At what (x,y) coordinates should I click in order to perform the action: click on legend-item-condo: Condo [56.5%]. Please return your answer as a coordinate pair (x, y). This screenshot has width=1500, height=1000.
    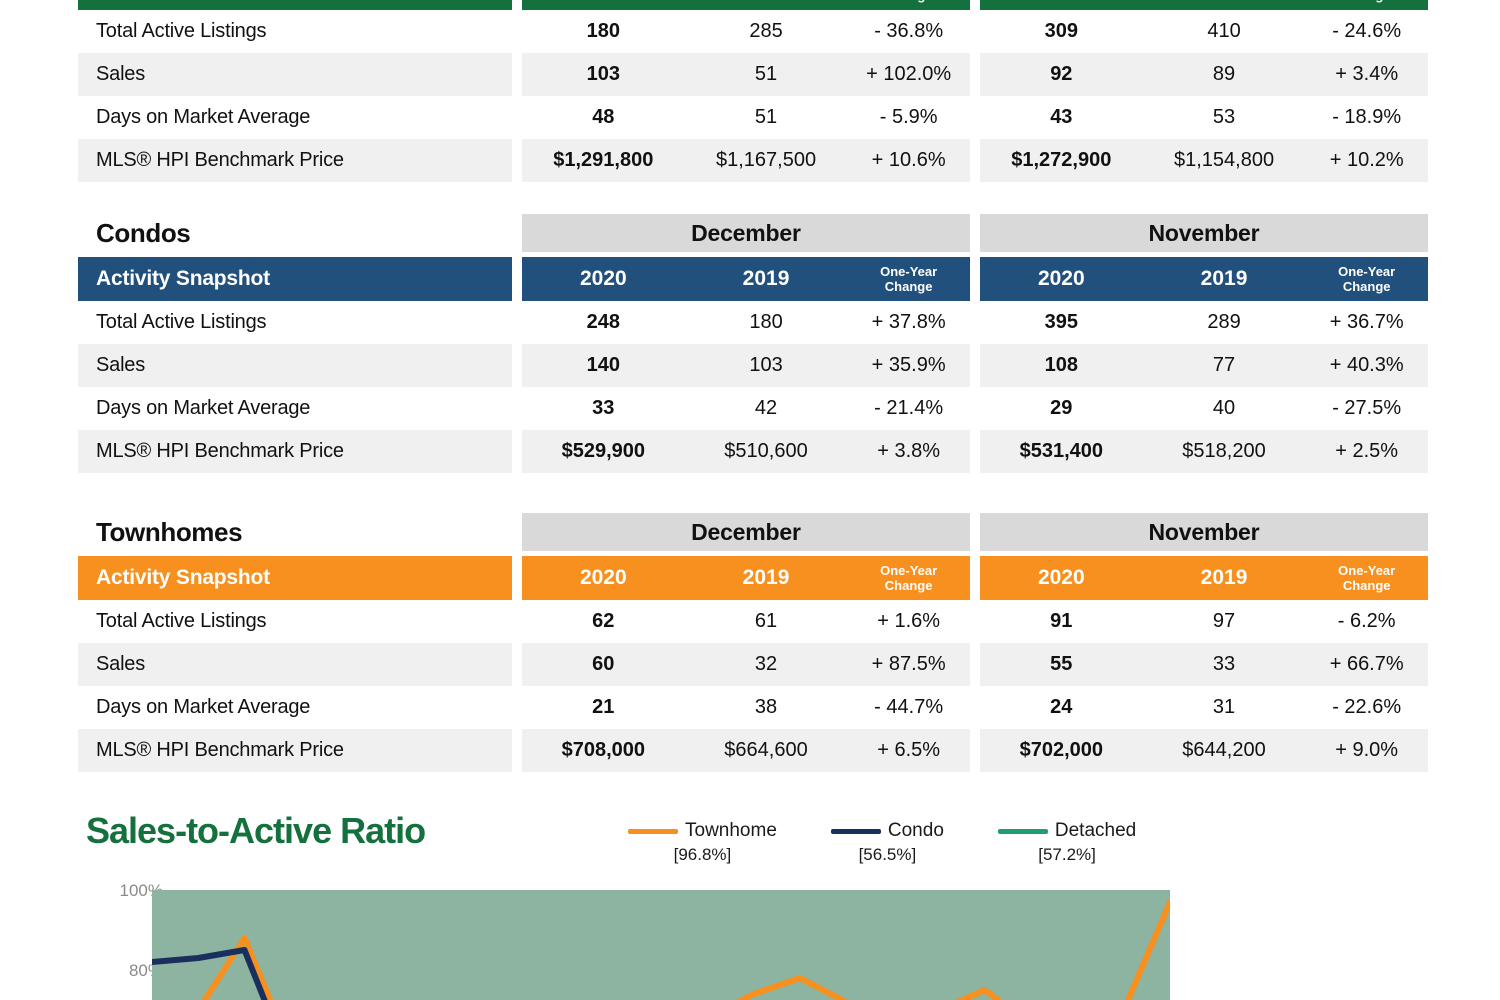
    Looking at the image, I should click on (887, 842).